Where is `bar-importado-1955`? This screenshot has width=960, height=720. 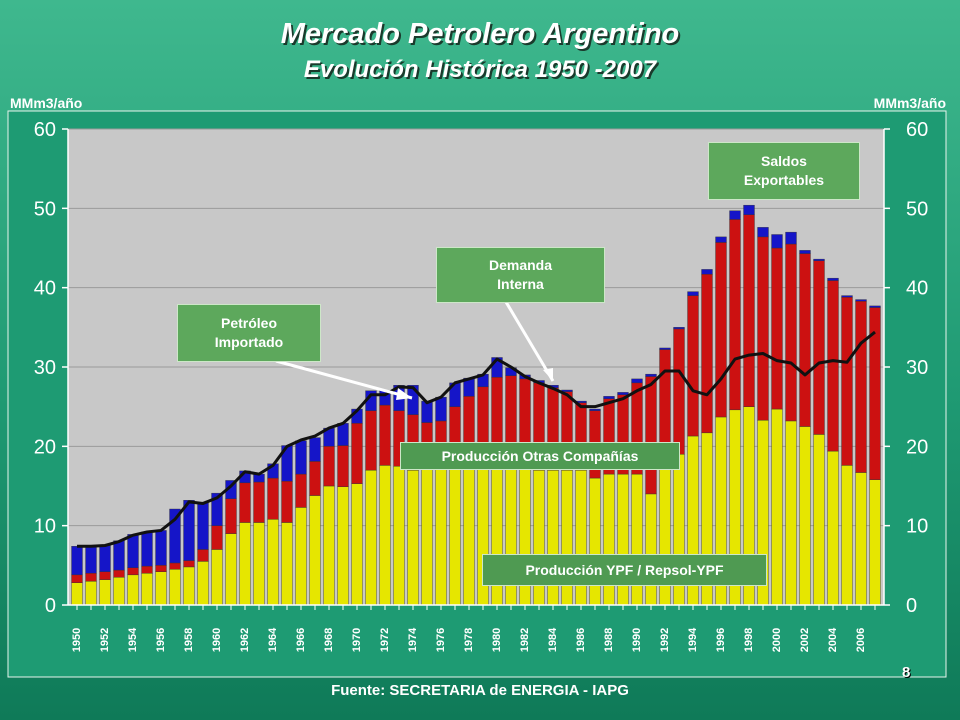 bar-importado-1955 is located at coordinates (147, 549).